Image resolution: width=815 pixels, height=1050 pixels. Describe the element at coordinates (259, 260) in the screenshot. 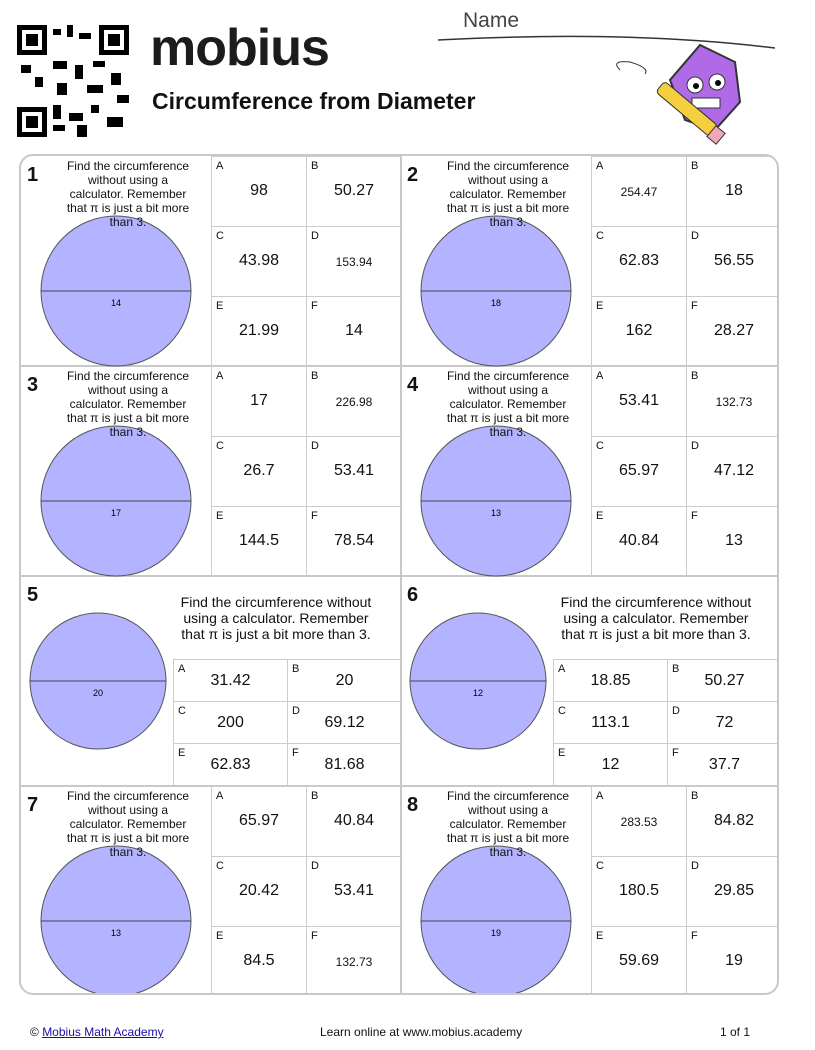

I see `option-value: 43.98` at that location.